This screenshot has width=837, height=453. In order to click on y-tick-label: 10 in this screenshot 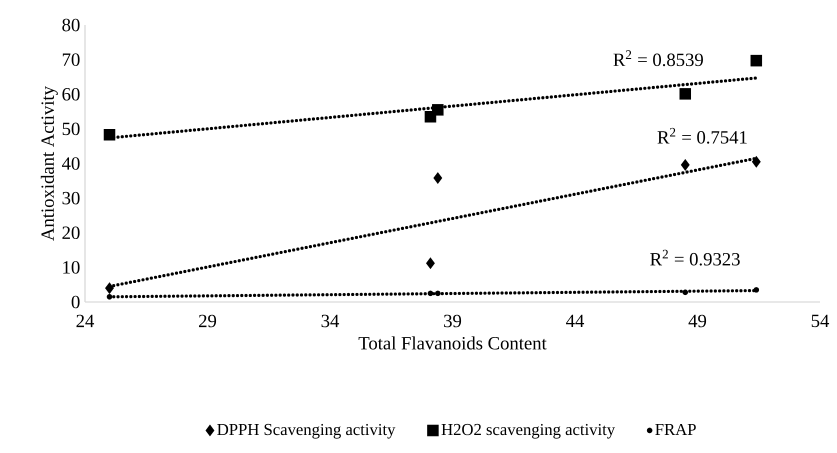, I will do `click(71, 267)`.